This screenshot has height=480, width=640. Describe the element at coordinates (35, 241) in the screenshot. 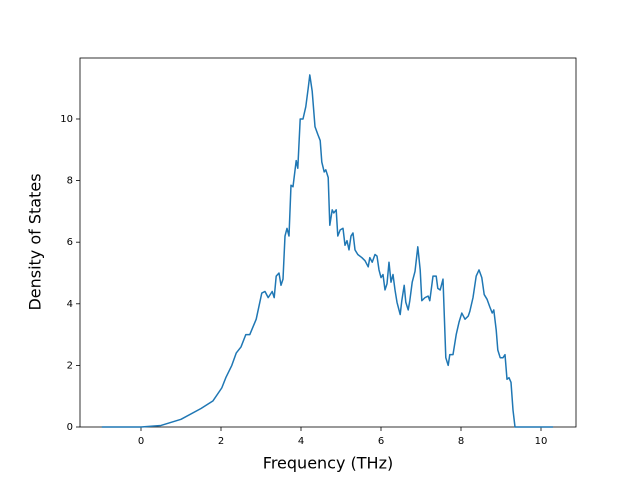

I see `y-axis-label: Density of States` at that location.